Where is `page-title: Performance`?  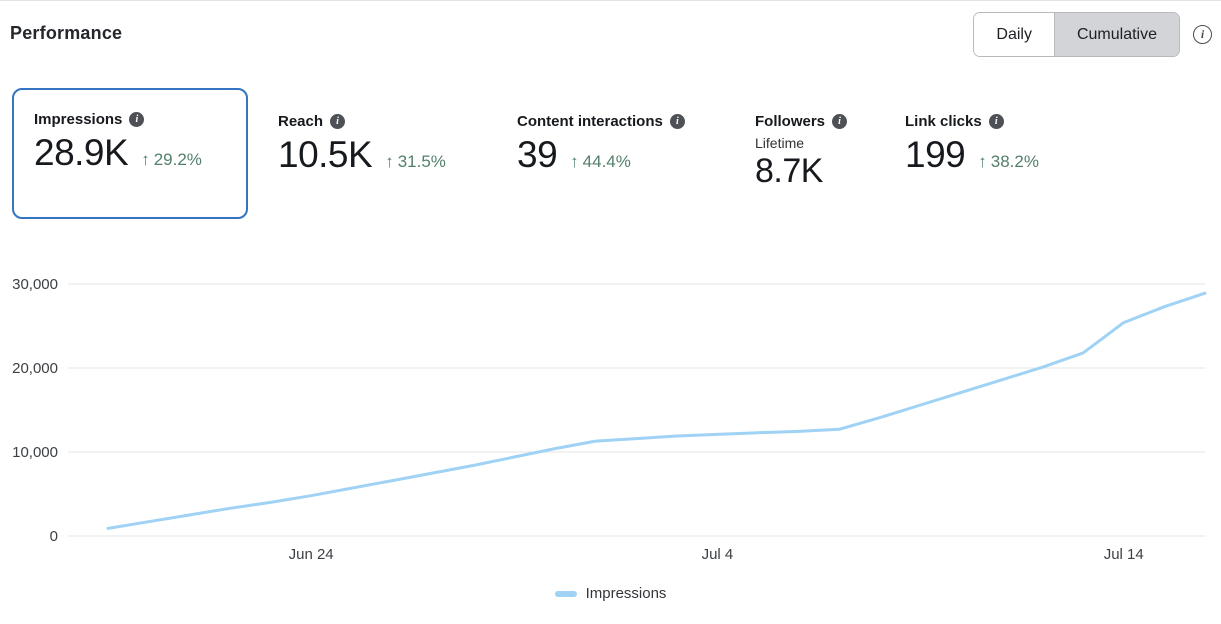
page-title: Performance is located at coordinates (66, 33).